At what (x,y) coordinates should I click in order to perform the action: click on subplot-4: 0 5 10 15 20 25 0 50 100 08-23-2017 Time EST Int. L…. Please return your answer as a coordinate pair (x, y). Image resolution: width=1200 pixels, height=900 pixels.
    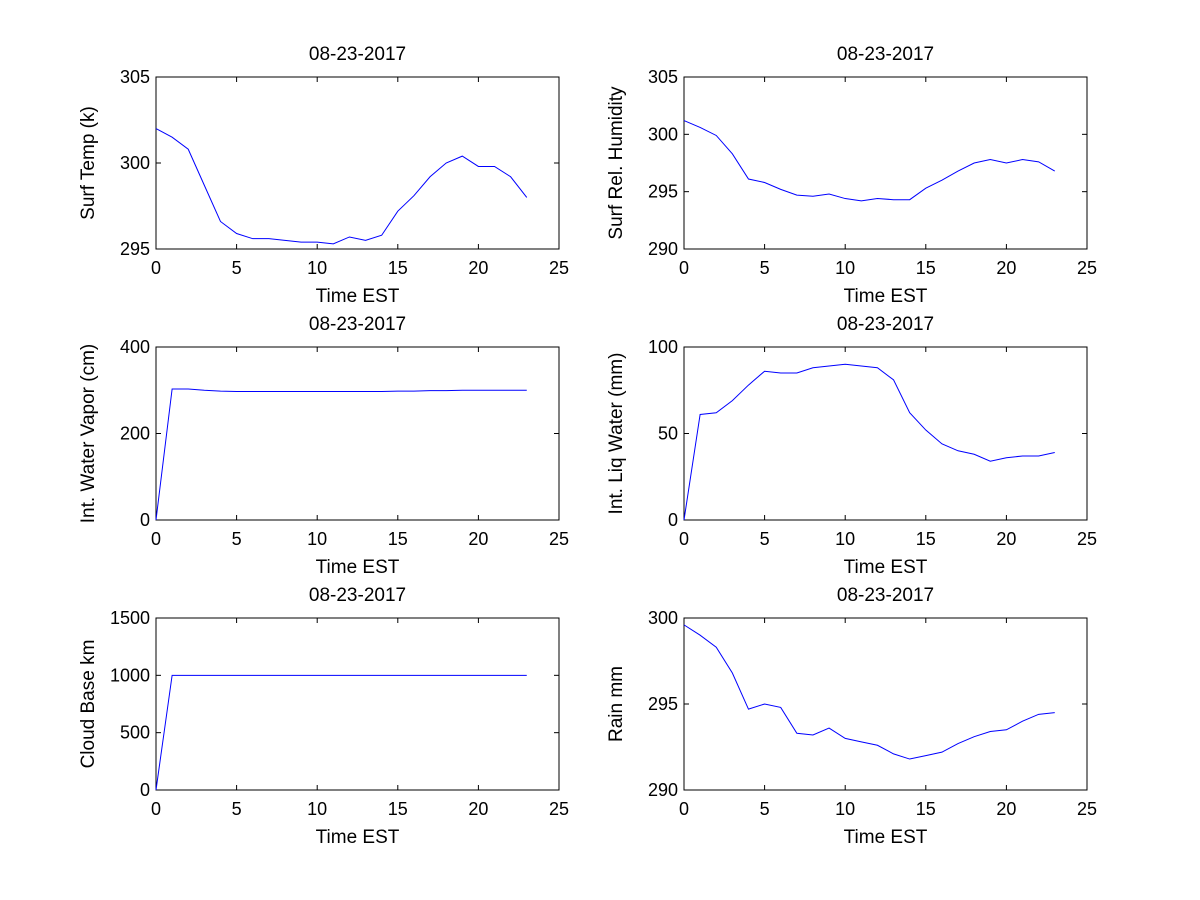
    Looking at the image, I should click on (851, 446).